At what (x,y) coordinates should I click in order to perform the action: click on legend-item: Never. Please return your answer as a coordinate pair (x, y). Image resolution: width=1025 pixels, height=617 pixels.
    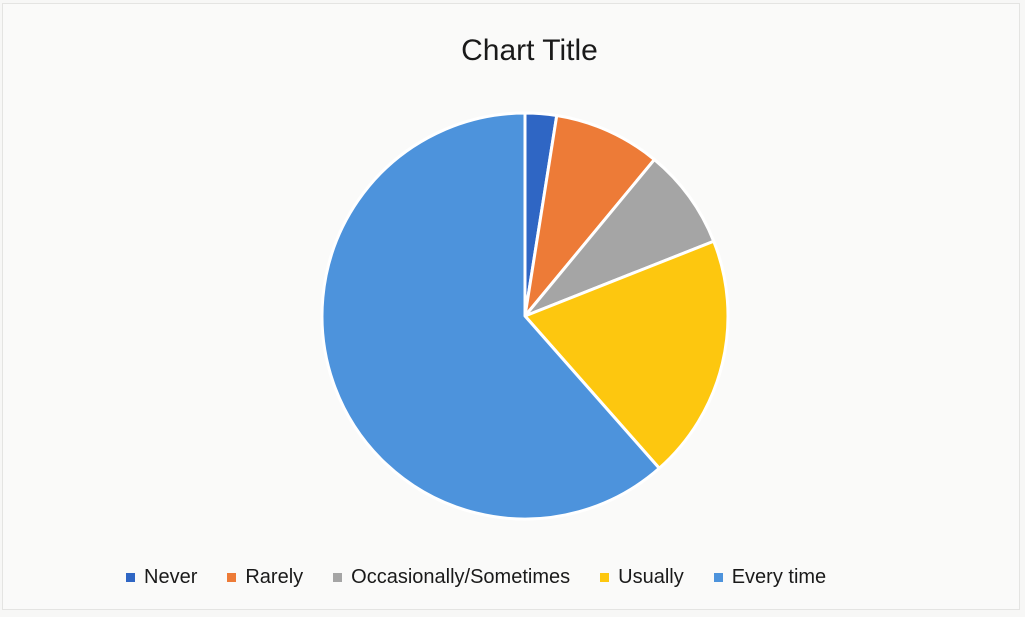
    Looking at the image, I should click on (161, 577).